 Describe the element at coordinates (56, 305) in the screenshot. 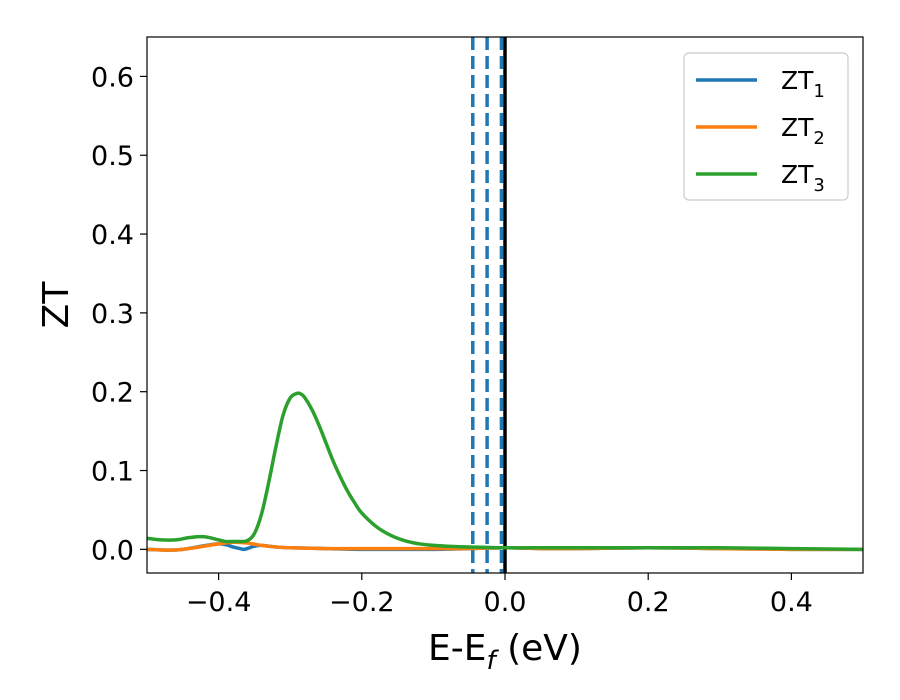

I see `y-axis-label: ZT` at that location.